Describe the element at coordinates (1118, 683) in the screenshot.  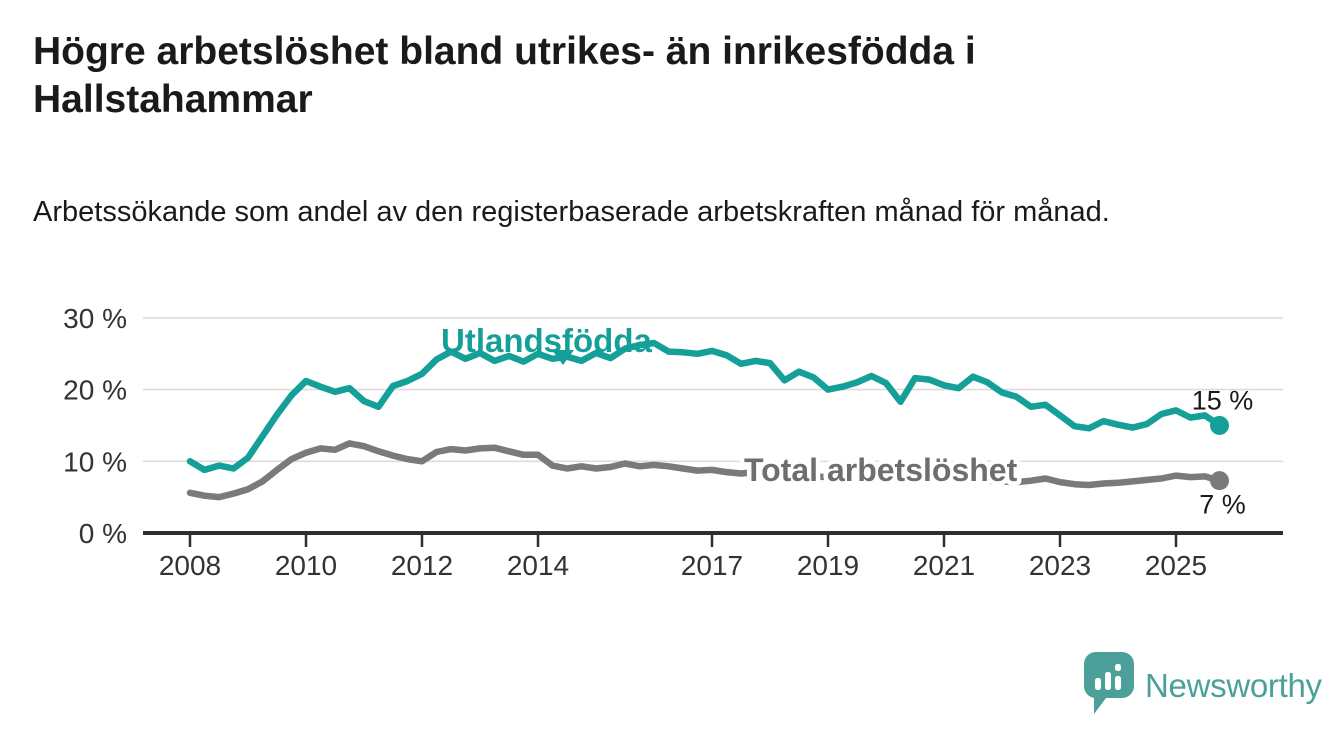
I see `logo-bar-exclaim` at that location.